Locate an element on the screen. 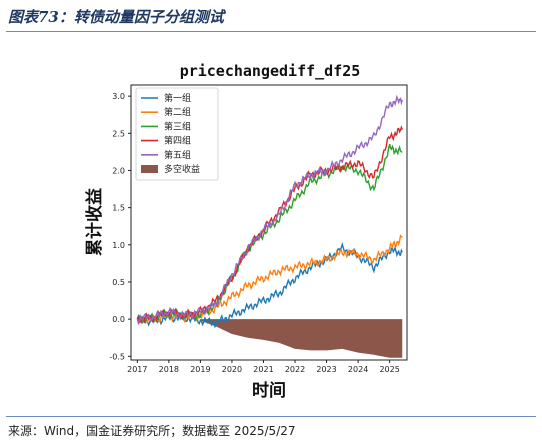  y-tick-label: 2.0 is located at coordinates (118, 170).